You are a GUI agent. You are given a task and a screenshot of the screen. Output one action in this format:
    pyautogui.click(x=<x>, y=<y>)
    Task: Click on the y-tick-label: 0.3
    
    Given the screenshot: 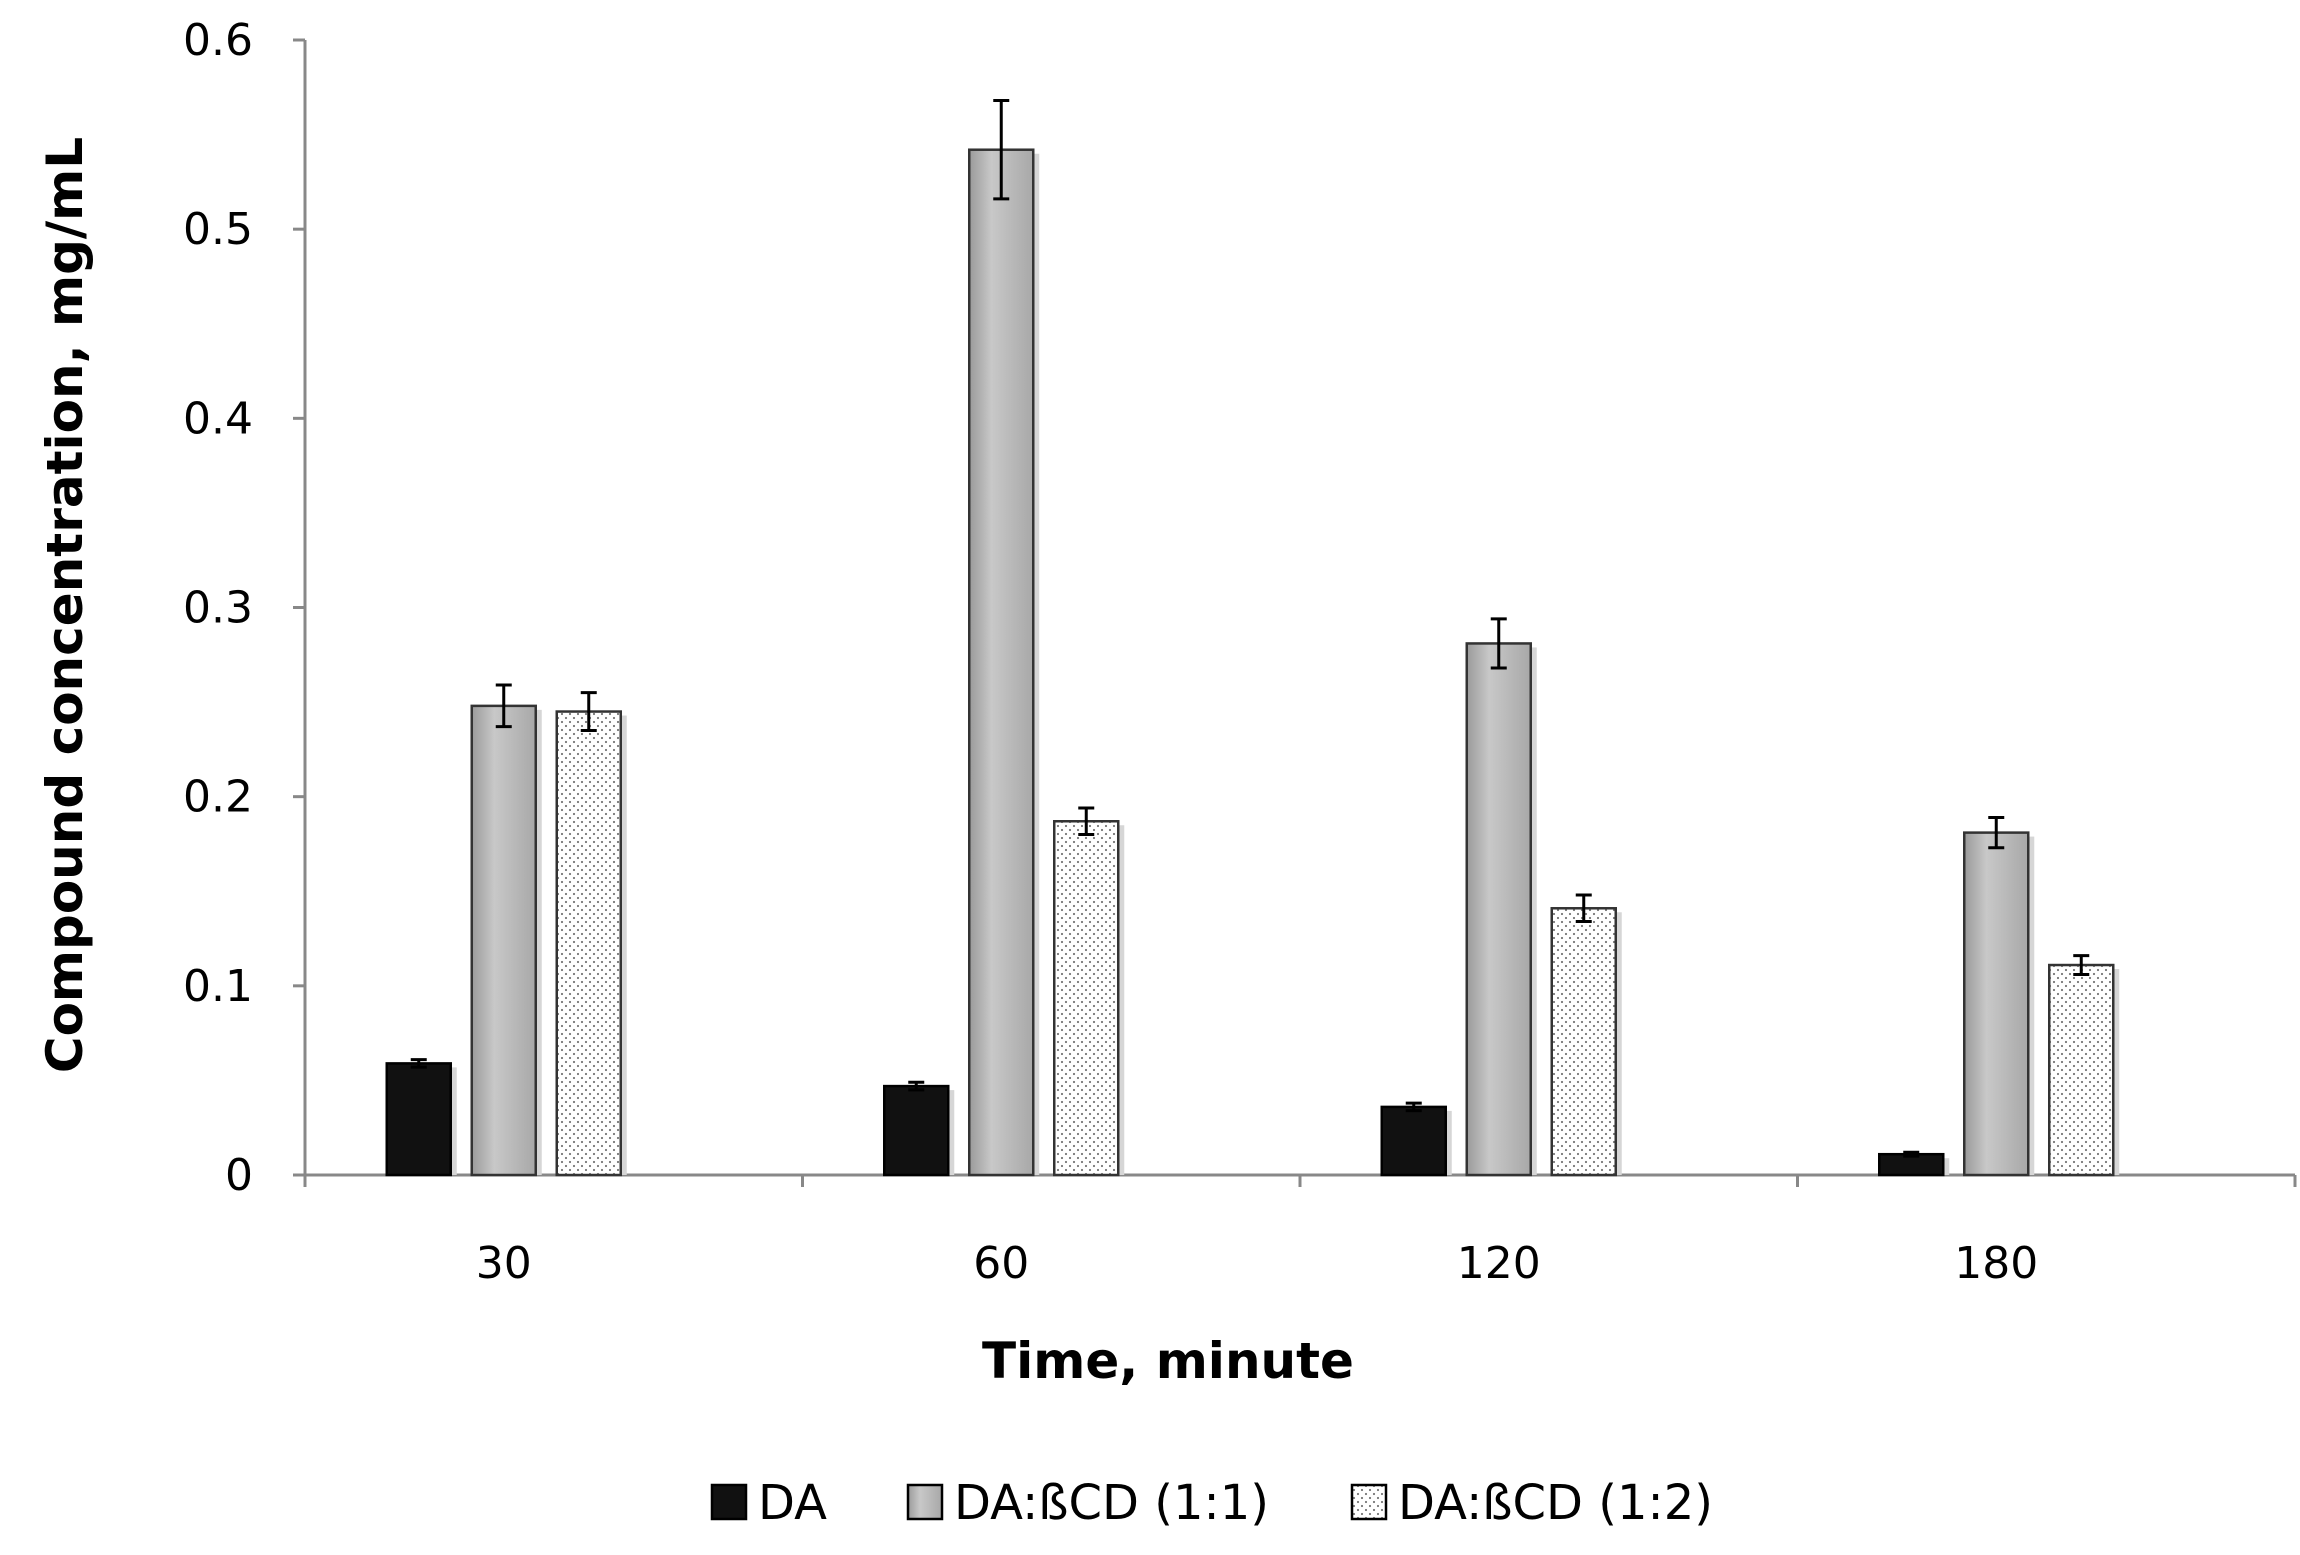 What is the action you would take?
    pyautogui.click(x=218, y=608)
    